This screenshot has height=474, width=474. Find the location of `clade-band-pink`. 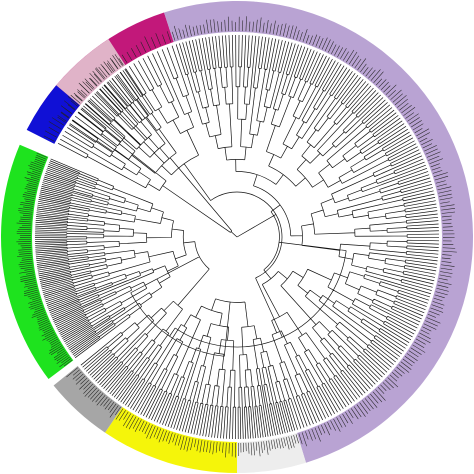

clade-band-pink is located at coordinates (91, 72).